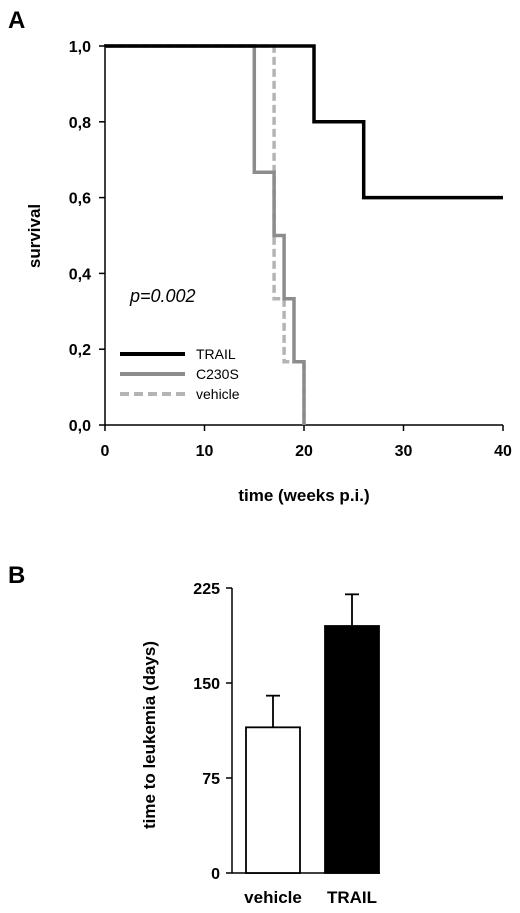 This screenshot has width=520, height=913. I want to click on bar-y-tick-label: 150, so click(206, 684).